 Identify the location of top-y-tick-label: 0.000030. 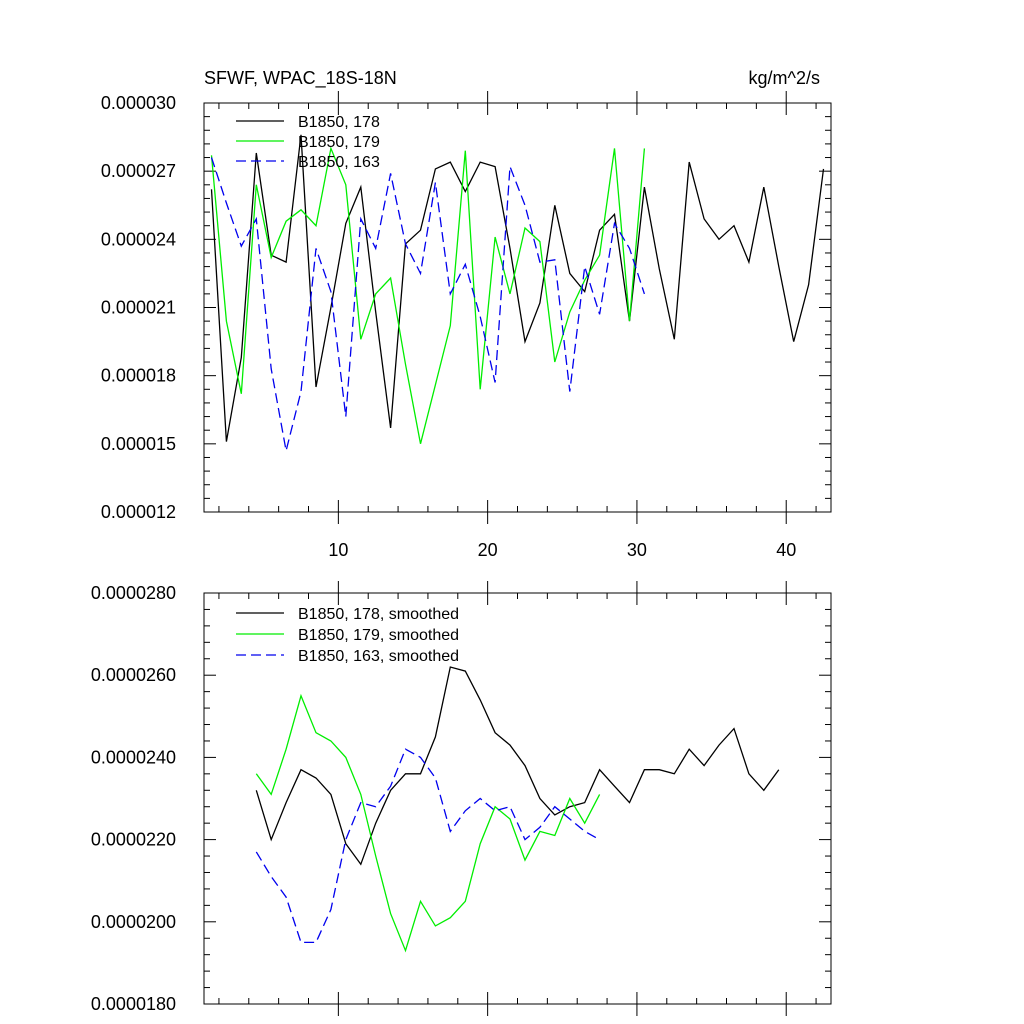
(138, 103).